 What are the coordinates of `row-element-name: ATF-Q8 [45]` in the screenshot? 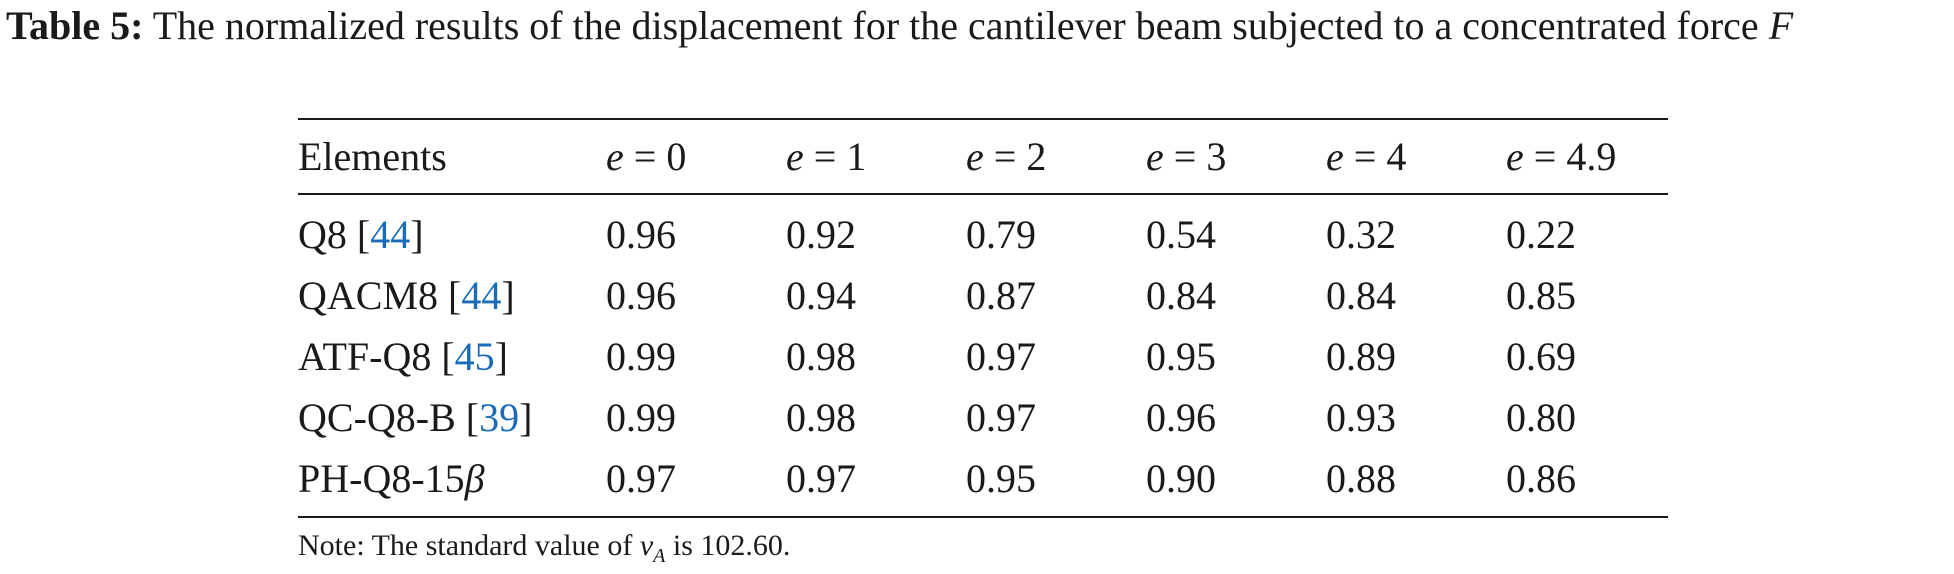 It's located at (403, 356).